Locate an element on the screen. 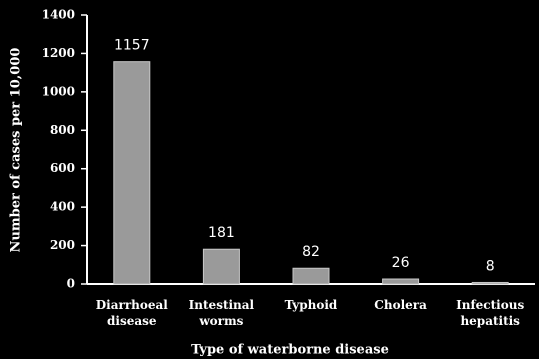 The height and width of the screenshot is (359, 539). y-tick-label: 0 is located at coordinates (71, 284).